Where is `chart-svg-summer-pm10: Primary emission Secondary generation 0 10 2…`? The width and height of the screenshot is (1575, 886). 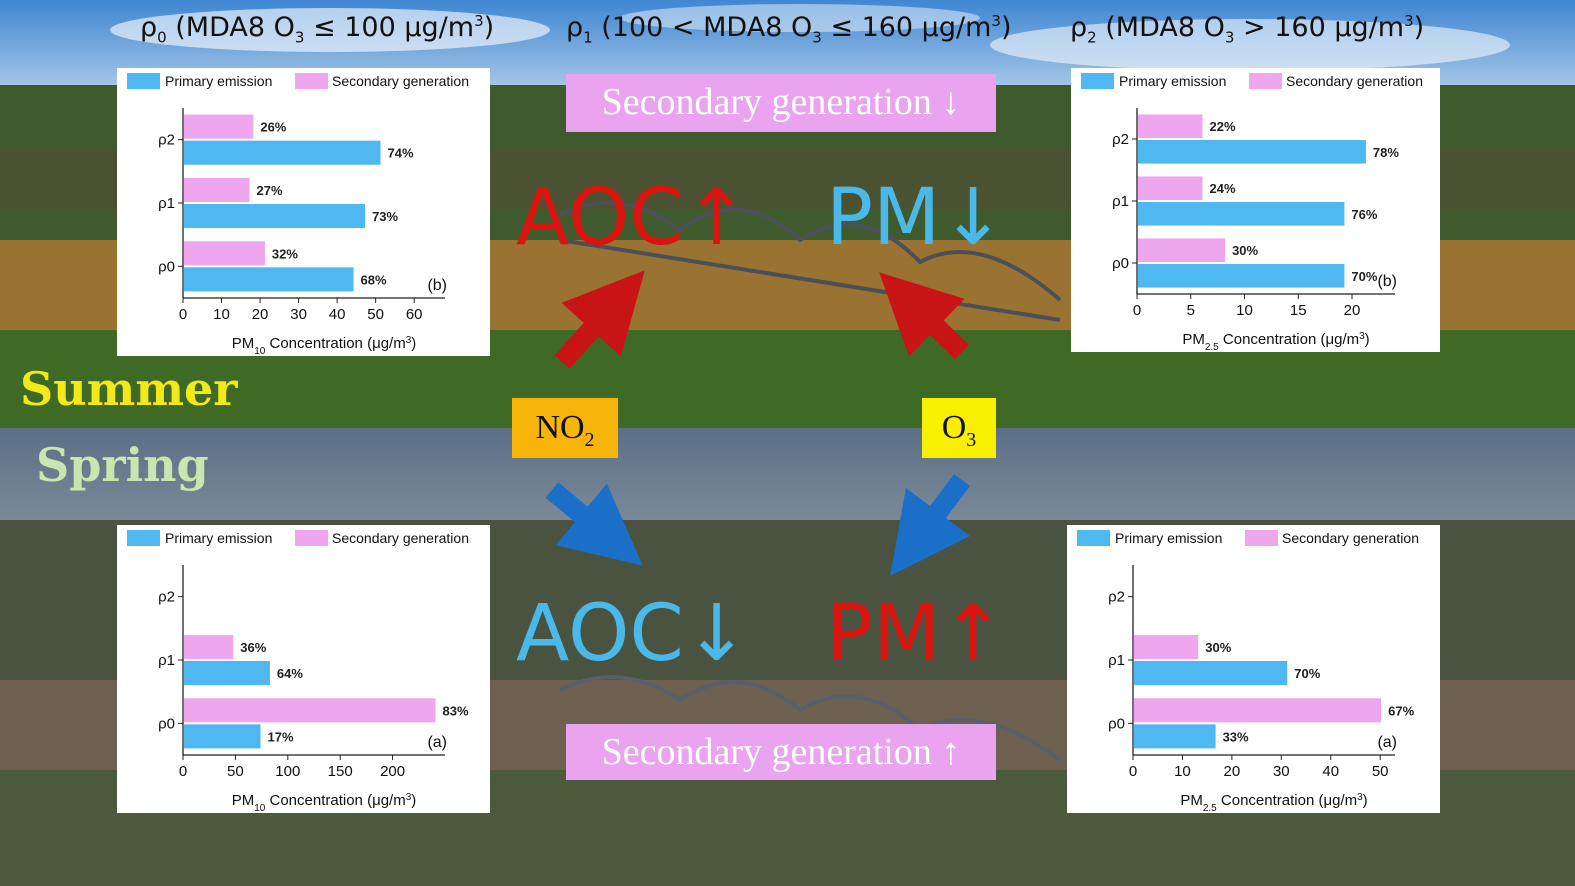
chart-svg-summer-pm10: Primary emission Secondary generation 0 10 2… is located at coordinates (298, 215).